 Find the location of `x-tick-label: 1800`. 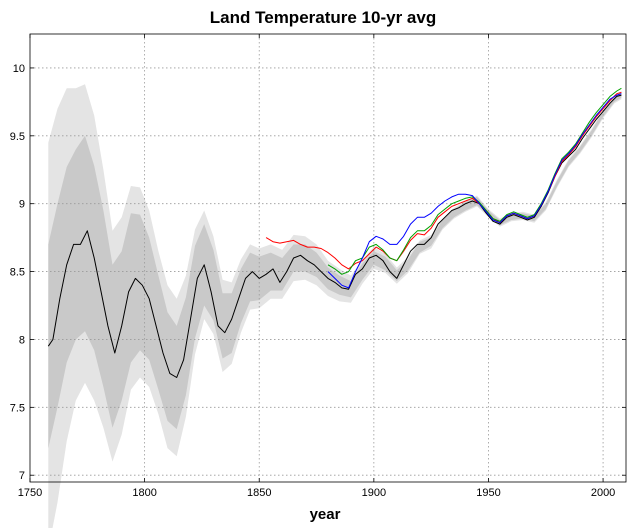

x-tick-label: 1800 is located at coordinates (144, 493).